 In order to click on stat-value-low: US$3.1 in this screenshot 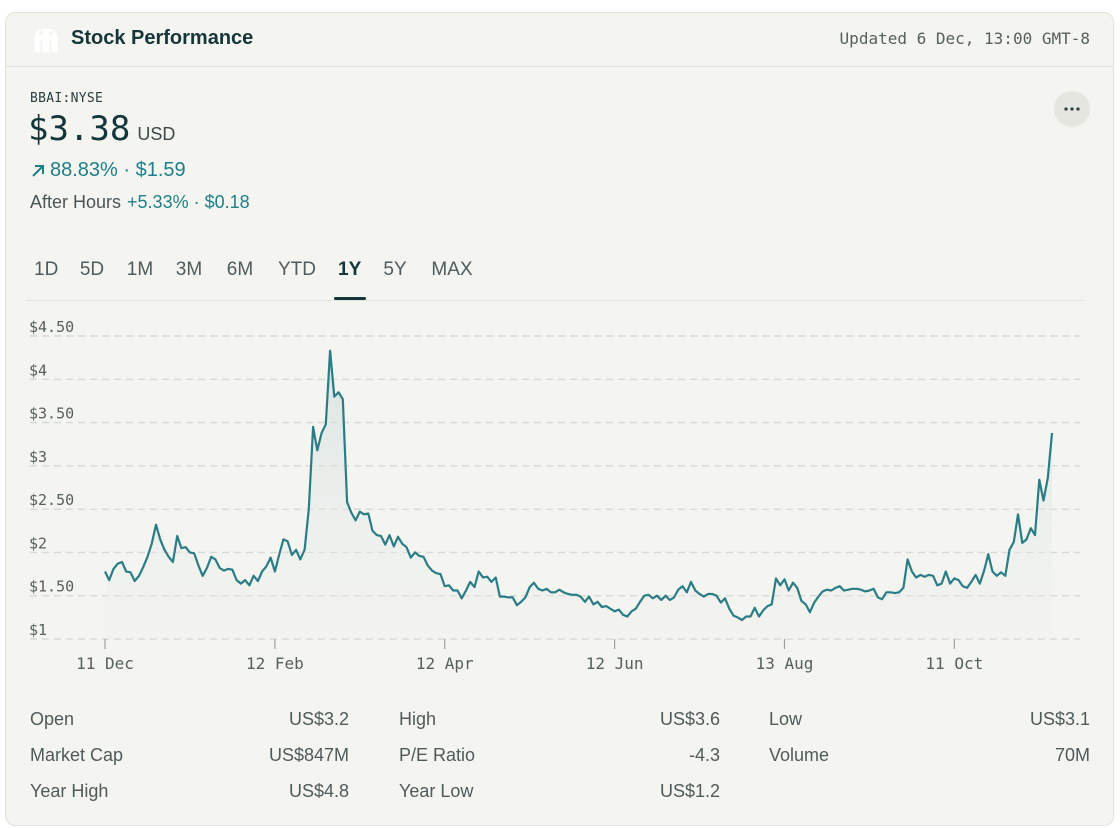, I will do `click(1059, 719)`.